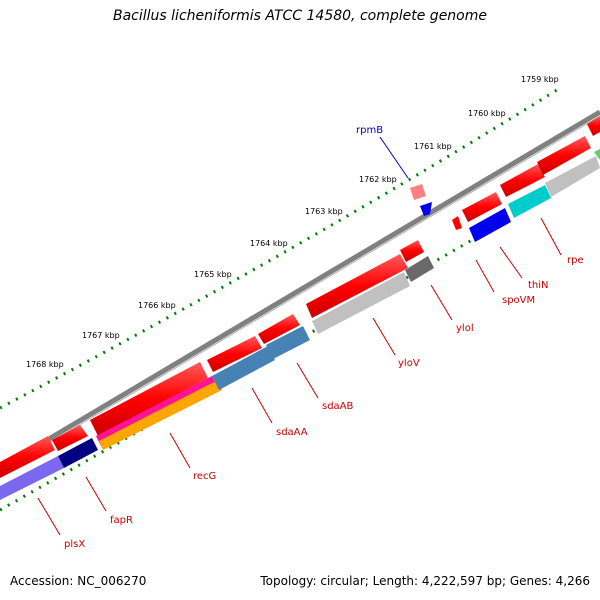 This screenshot has height=600, width=600. I want to click on scale-tick-label: 1765 kbp, so click(213, 274).